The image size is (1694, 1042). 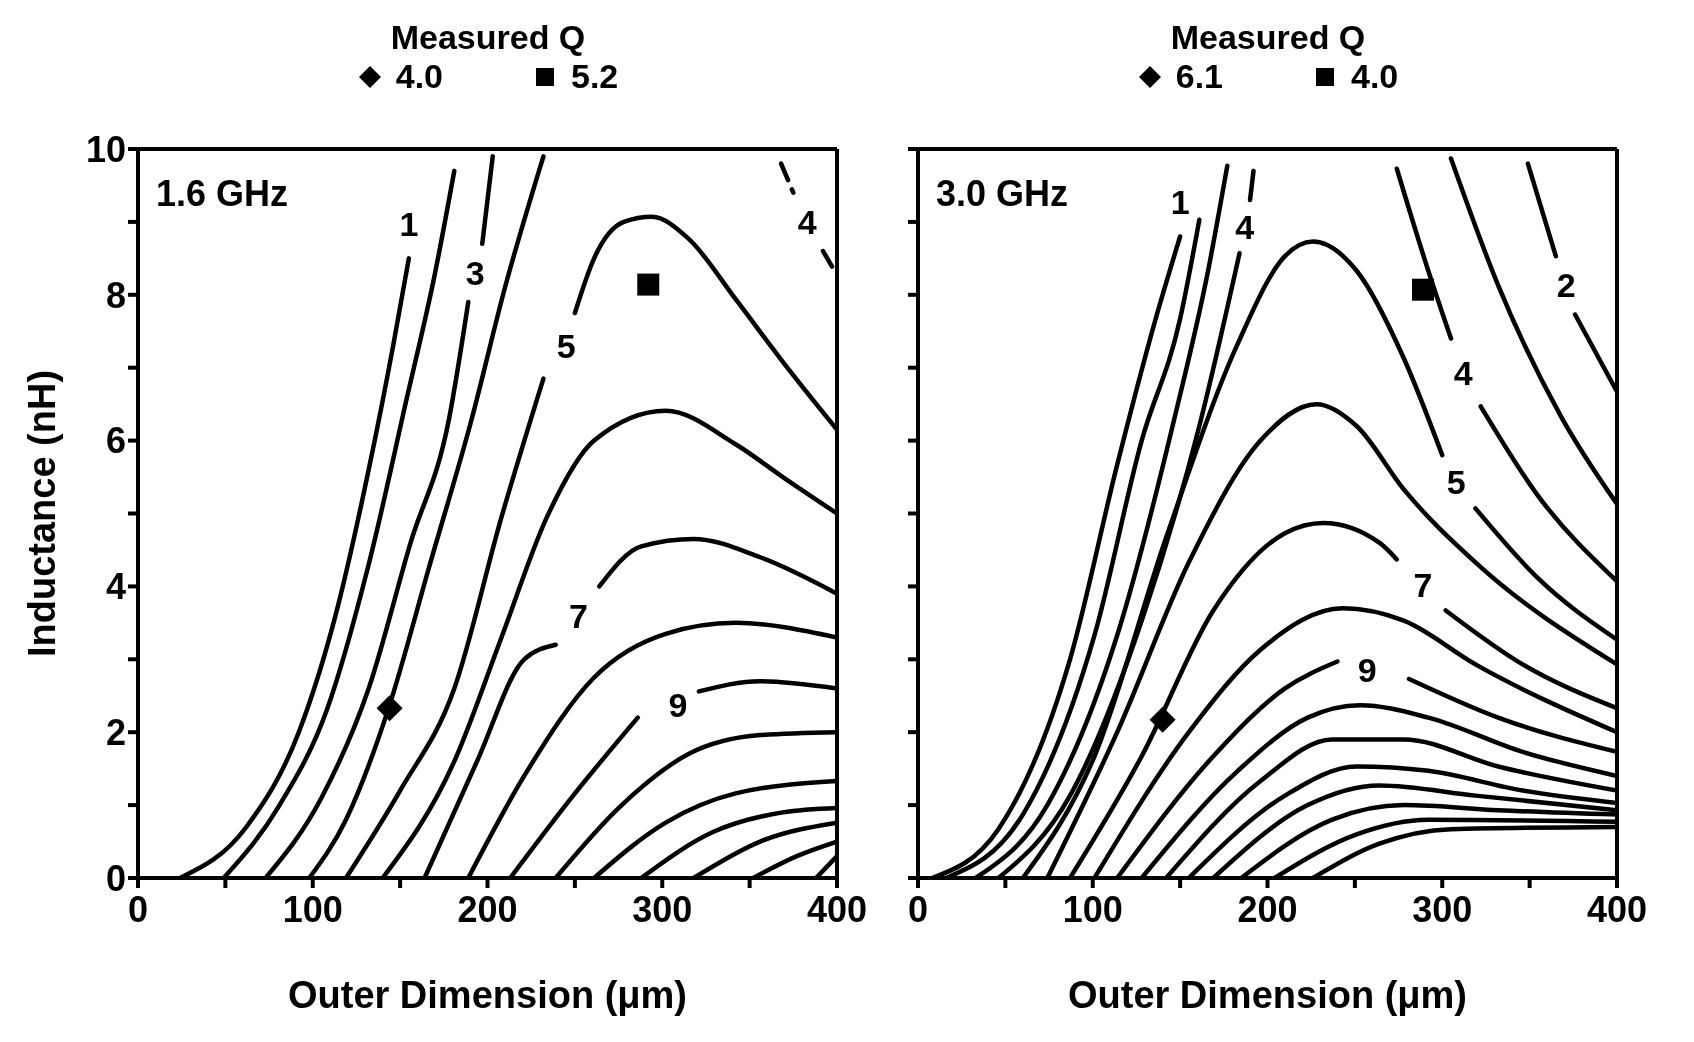 What do you see at coordinates (1199, 76) in the screenshot?
I see `legend-label: 6.1` at bounding box center [1199, 76].